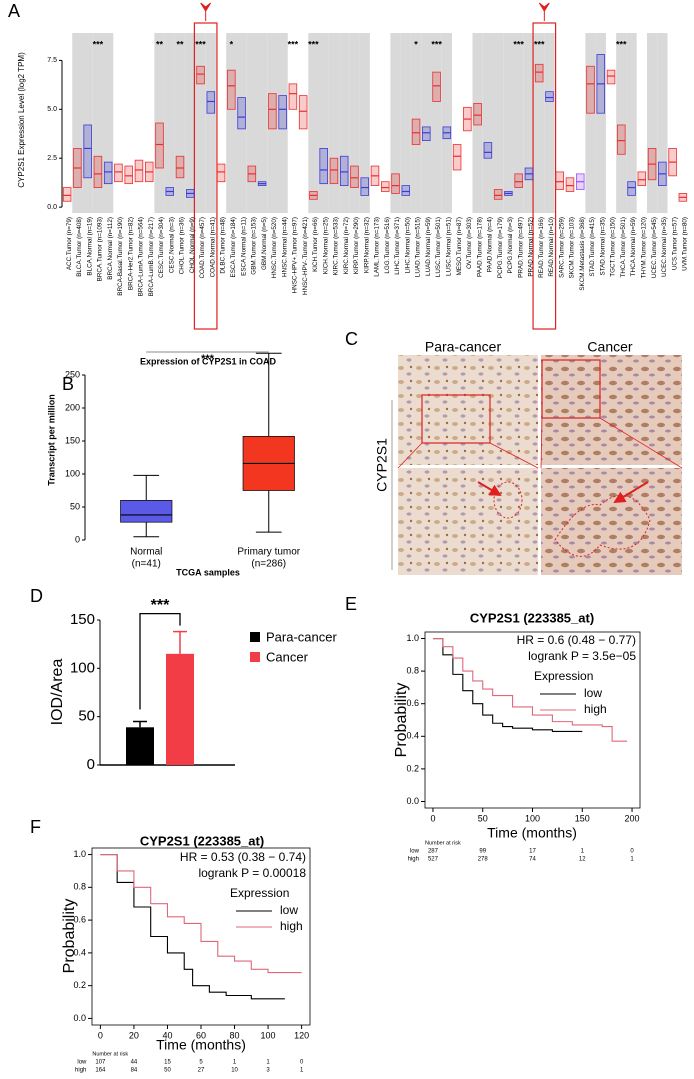 Image resolution: width=694 pixels, height=1079 pixels. I want to click on x-tick-label: BLCA.Tumor (n=408), so click(79, 247).